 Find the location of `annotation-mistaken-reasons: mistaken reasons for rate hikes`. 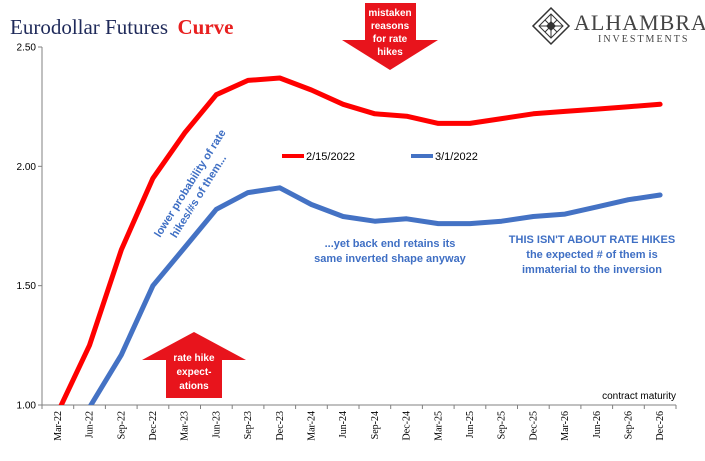

annotation-mistaken-reasons: mistaken reasons for rate hikes is located at coordinates (390, 36).